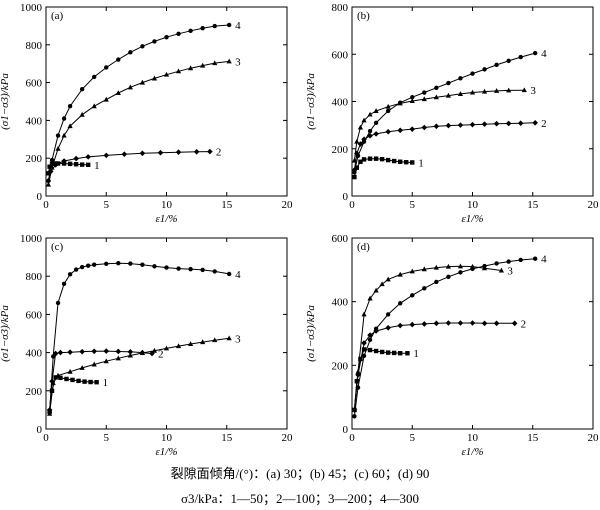  I want to click on panel-d-ytick-label: 400, so click(340, 303).